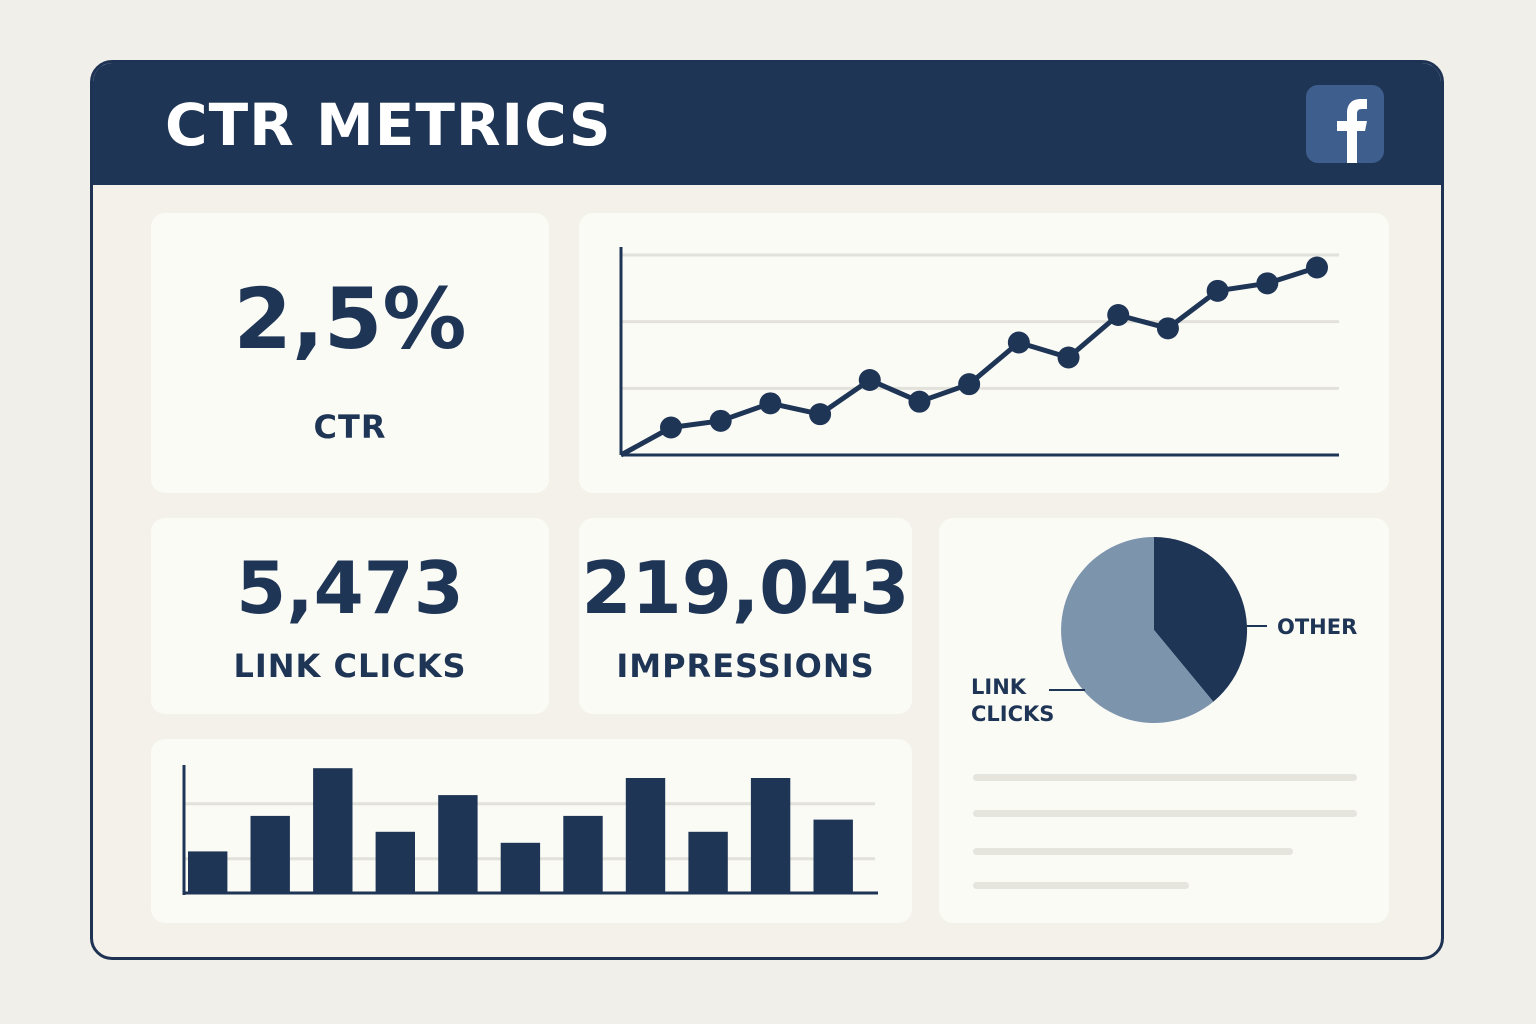  What do you see at coordinates (1012, 700) in the screenshot?
I see `pie-label-link-clicks: LINK CLICKS` at bounding box center [1012, 700].